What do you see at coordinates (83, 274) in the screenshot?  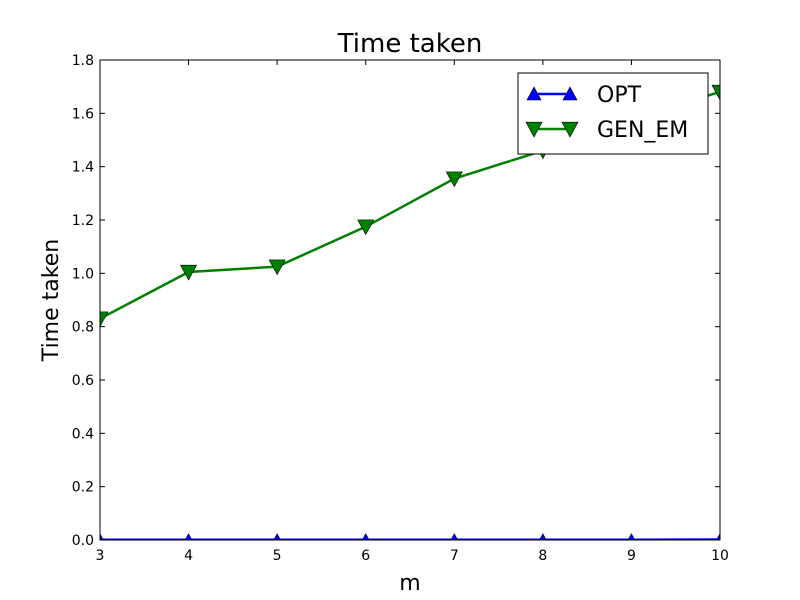 I see `y-tick-label: 1.0` at bounding box center [83, 274].